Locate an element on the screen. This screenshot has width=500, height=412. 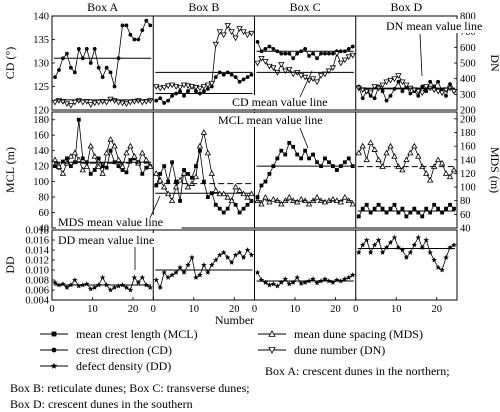
y2-tick-label: 200 is located at coordinates (468, 111).